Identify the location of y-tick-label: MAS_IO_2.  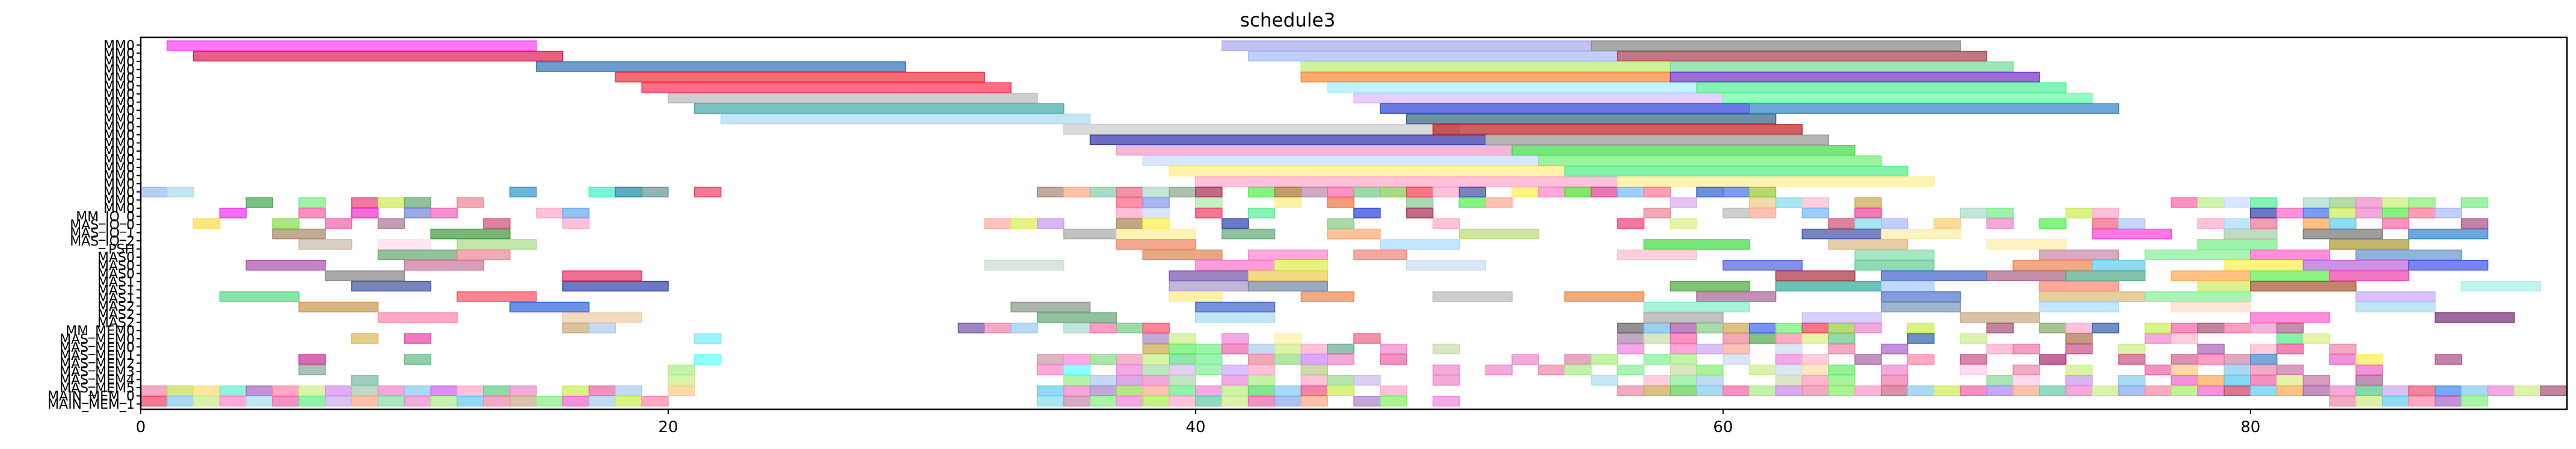
(102, 241).